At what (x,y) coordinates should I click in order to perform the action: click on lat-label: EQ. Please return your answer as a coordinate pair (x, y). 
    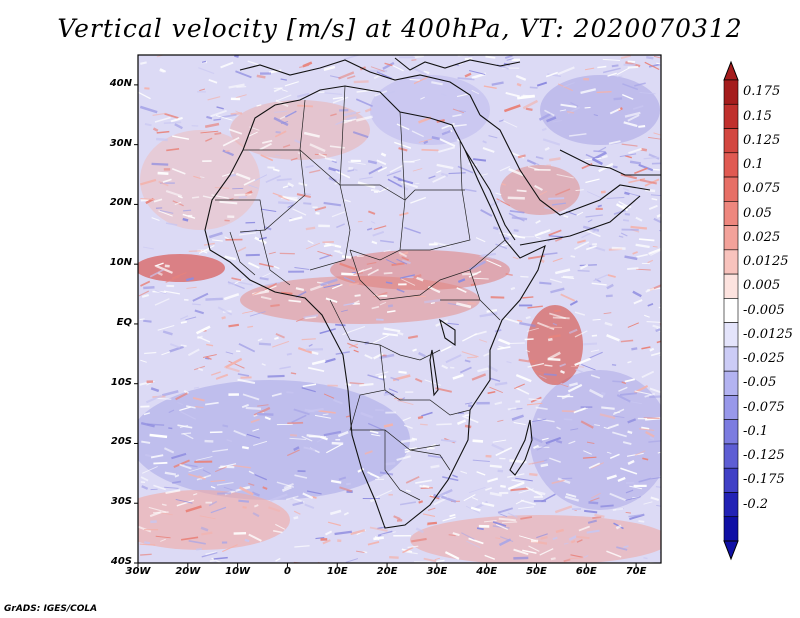
    Looking at the image, I should click on (124, 322).